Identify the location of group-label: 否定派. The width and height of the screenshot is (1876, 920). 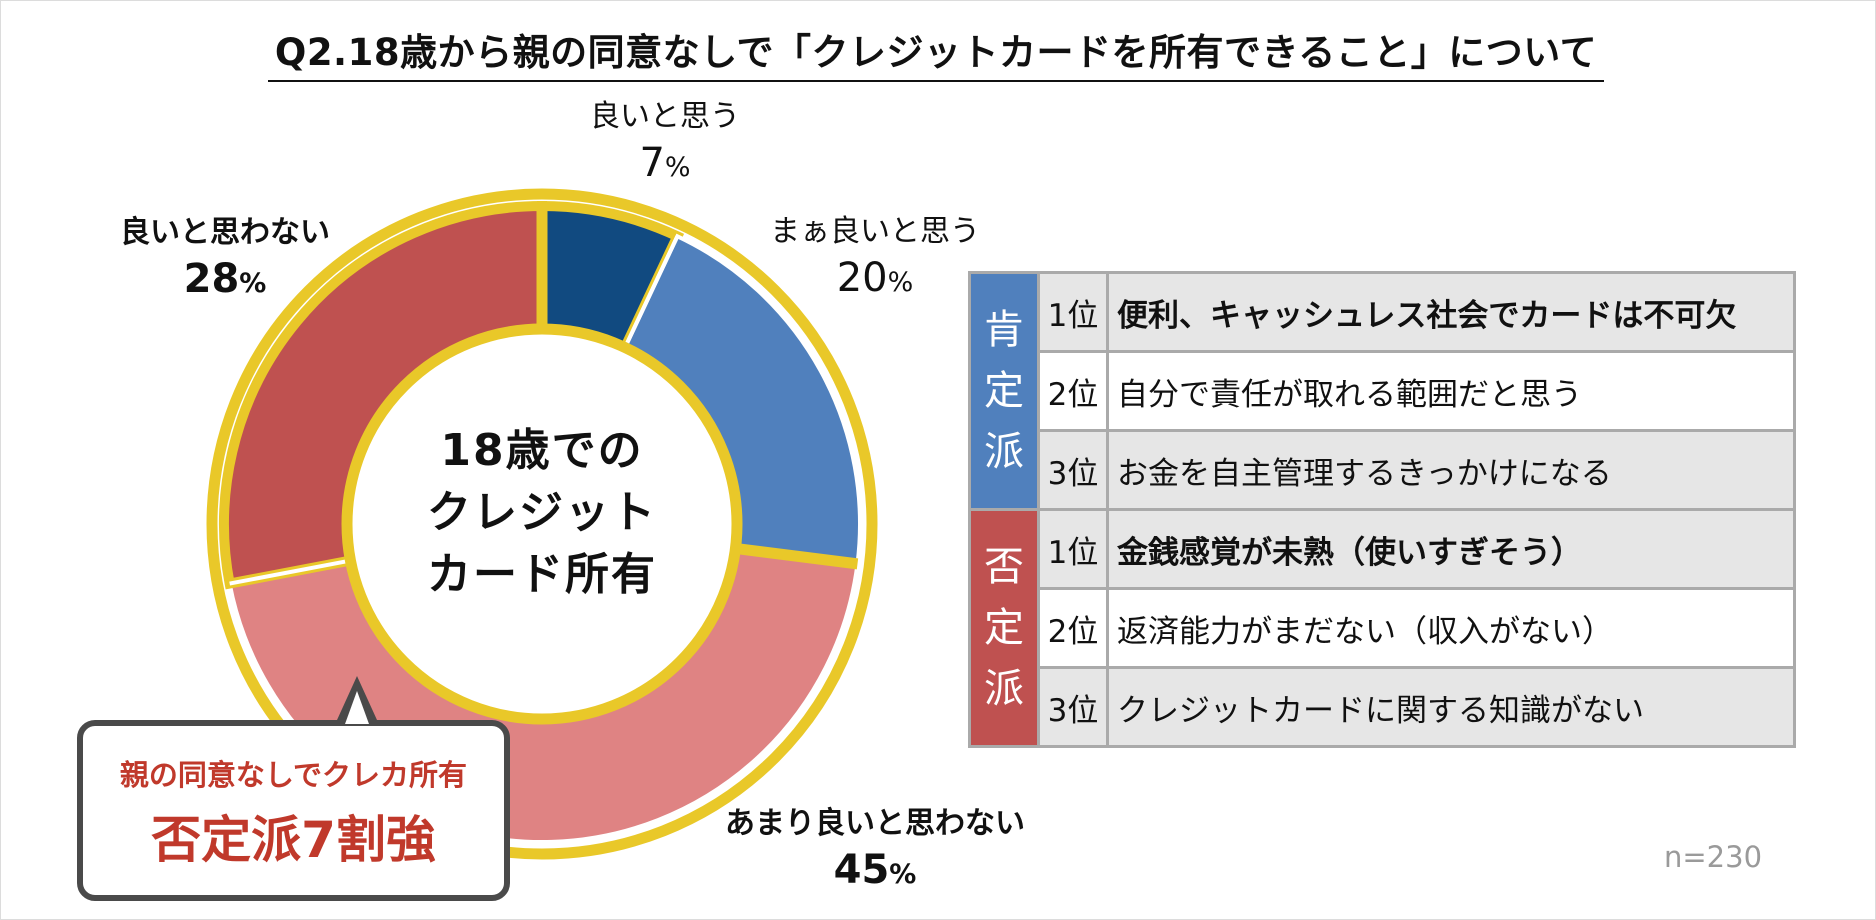
(1004, 628).